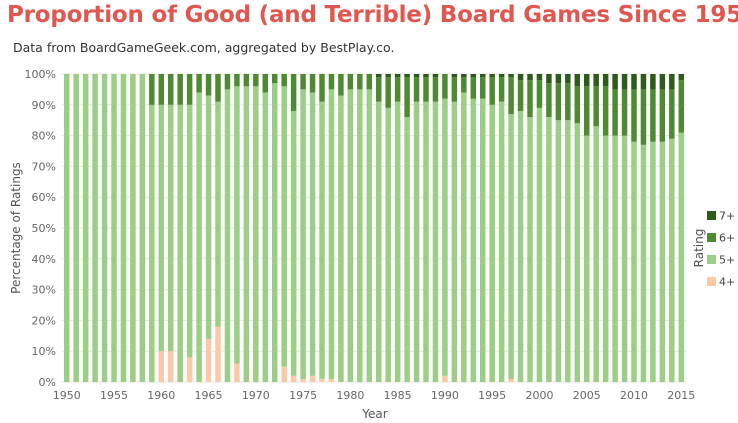 The image size is (738, 423). Describe the element at coordinates (501, 76) in the screenshot. I see `bar-segment-1996-7plus` at that location.